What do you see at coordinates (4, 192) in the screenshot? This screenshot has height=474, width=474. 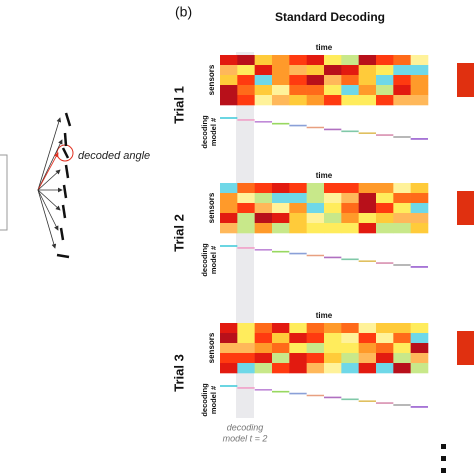 I see `cut-box` at bounding box center [4, 192].